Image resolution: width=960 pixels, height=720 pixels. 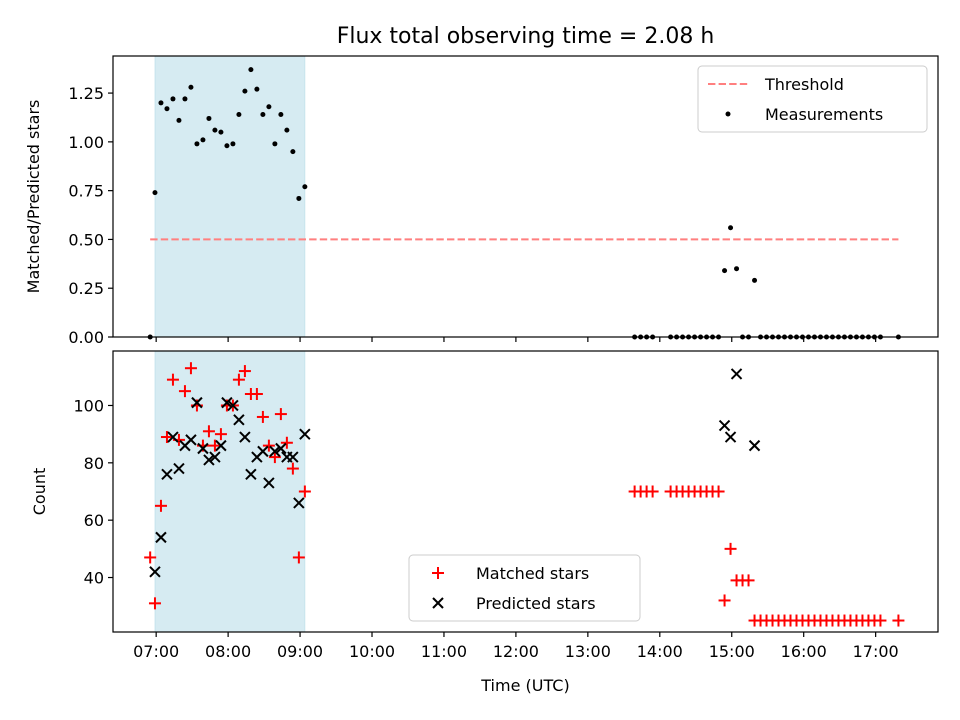 What do you see at coordinates (728, 114) in the screenshot?
I see `legend-measurements-swatch` at bounding box center [728, 114].